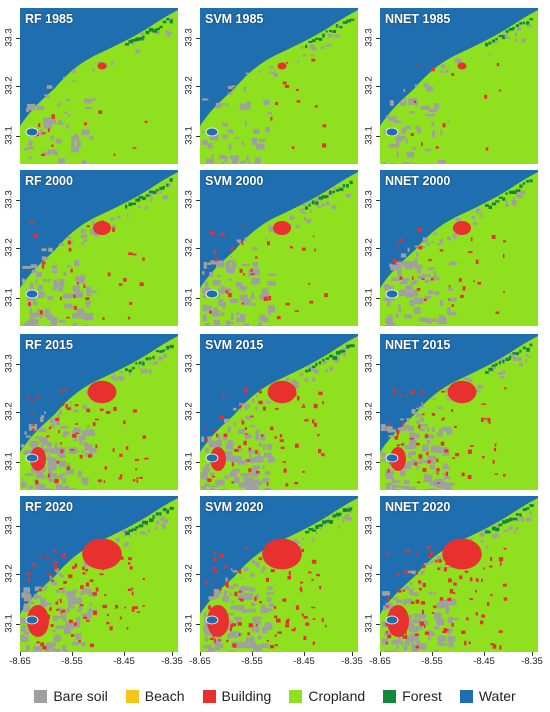 Image resolution: width=550 pixels, height=712 pixels. Describe the element at coordinates (189, 297) in the screenshot. I see `y-tick-label: 33.1` at that location.